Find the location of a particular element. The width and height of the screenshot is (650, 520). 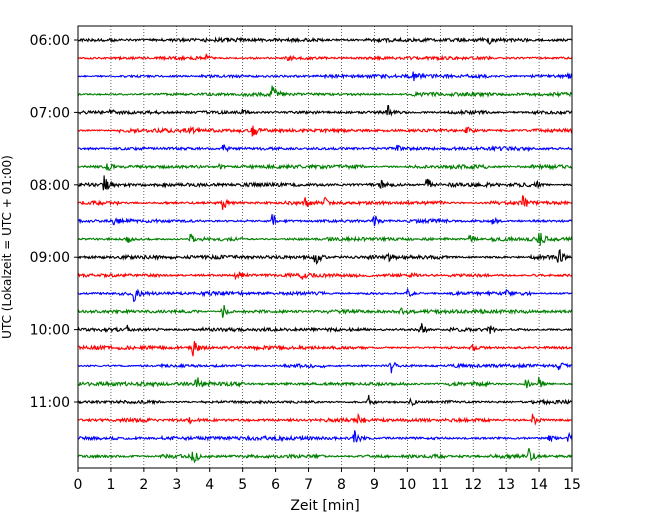

x-tick-label: 0 is located at coordinates (78, 485).